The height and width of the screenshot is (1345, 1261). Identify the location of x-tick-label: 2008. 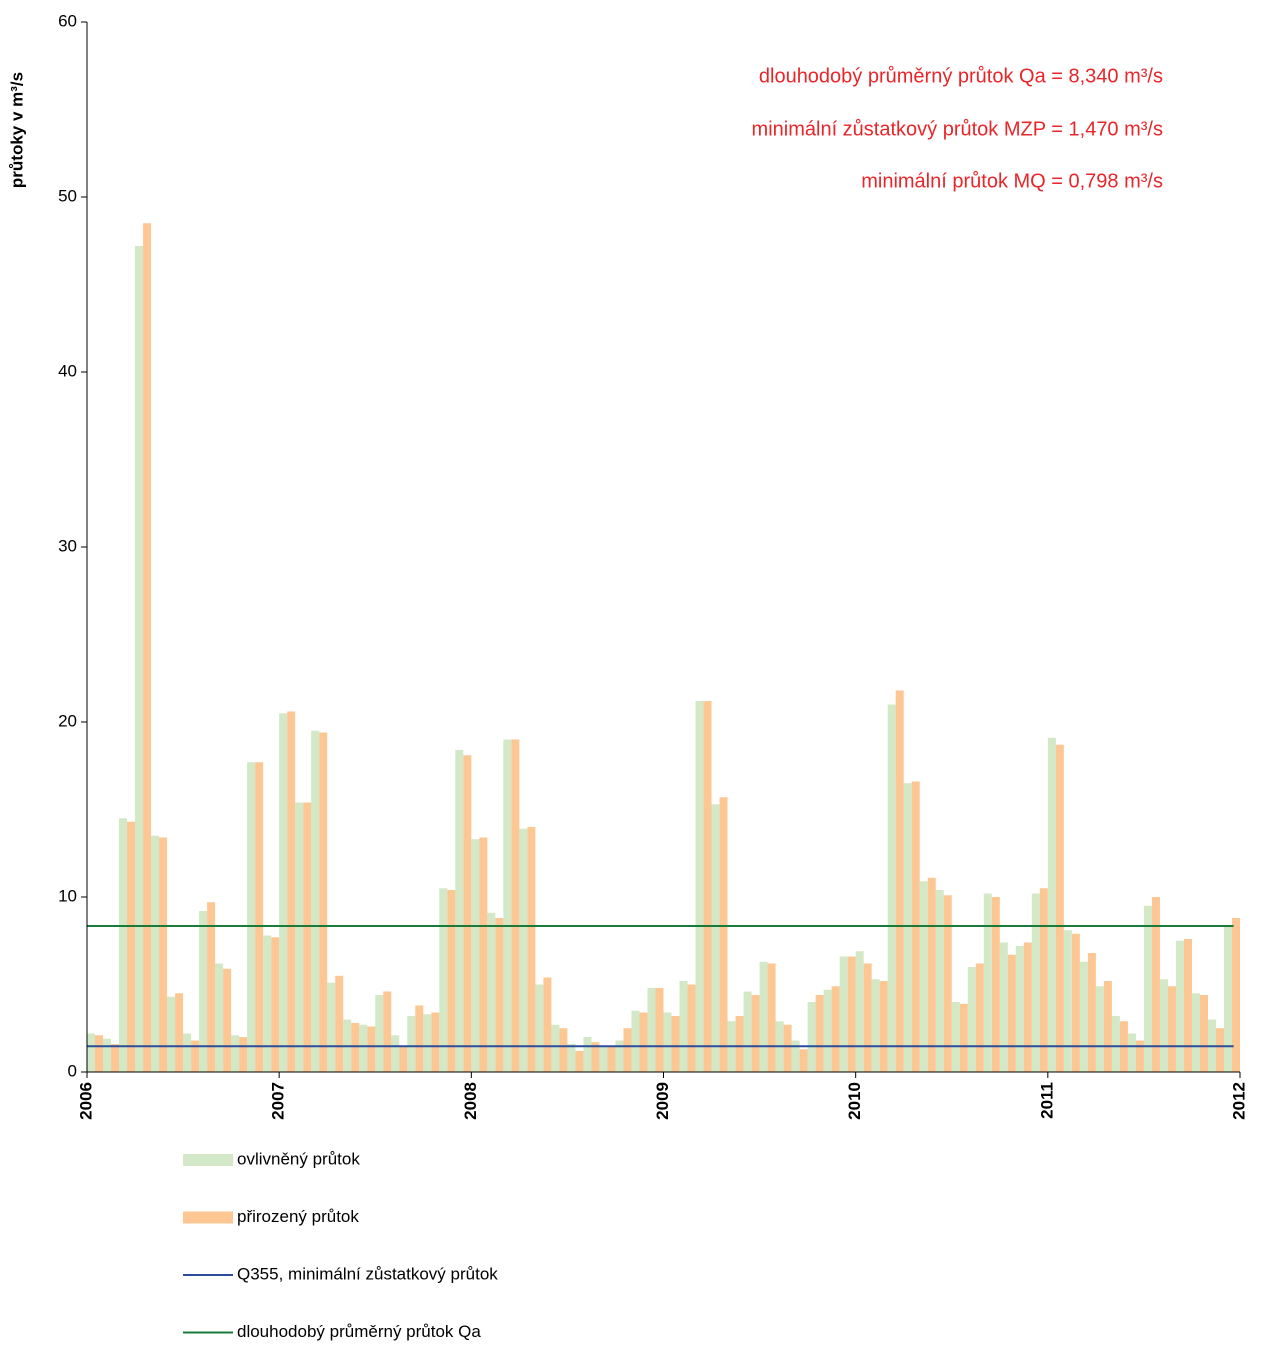
(470, 1101).